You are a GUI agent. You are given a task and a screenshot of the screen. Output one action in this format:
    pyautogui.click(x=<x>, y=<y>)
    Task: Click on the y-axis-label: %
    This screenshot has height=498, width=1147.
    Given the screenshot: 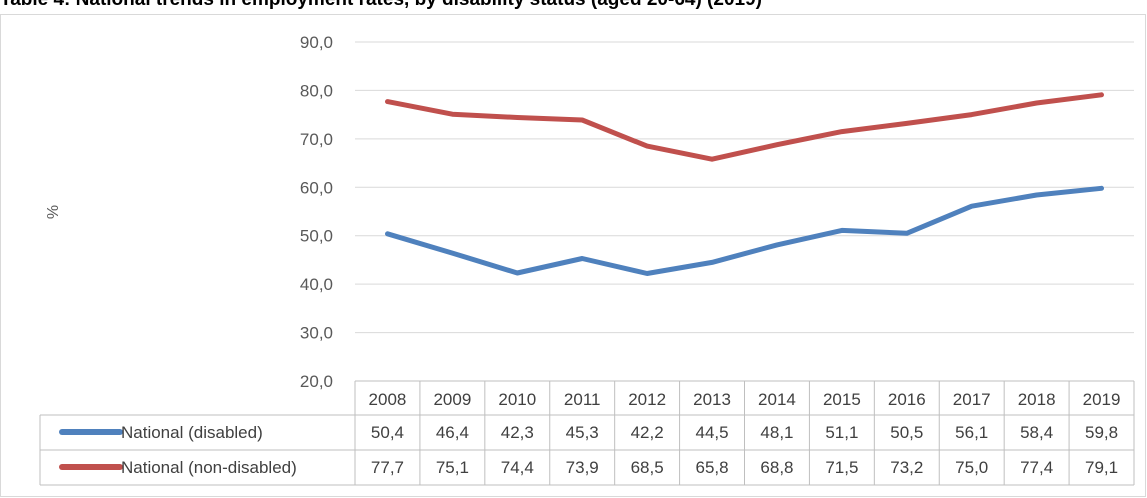 What is the action you would take?
    pyautogui.click(x=53, y=212)
    